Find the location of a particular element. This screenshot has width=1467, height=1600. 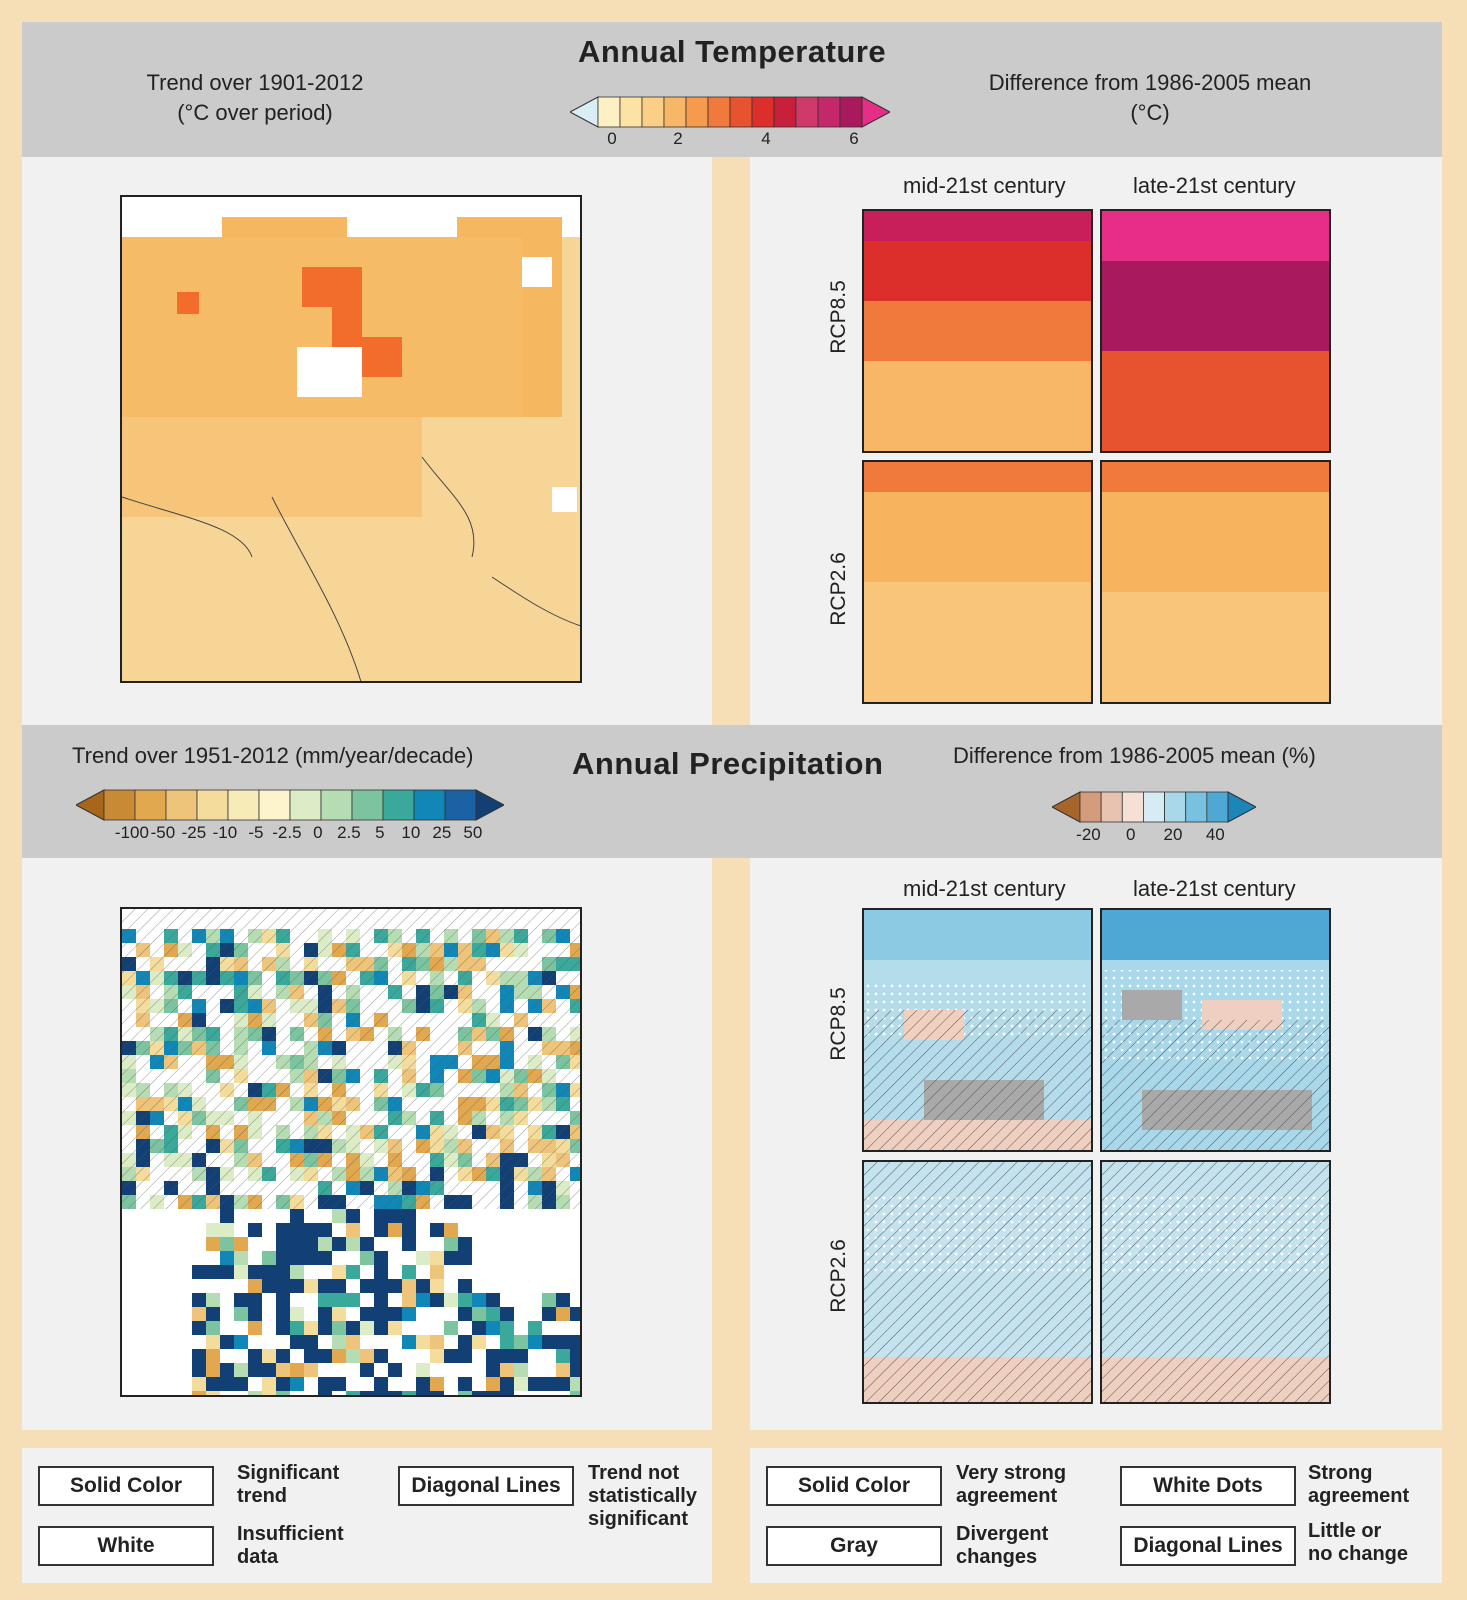

precipitation-left-colorbar is located at coordinates (290, 805).